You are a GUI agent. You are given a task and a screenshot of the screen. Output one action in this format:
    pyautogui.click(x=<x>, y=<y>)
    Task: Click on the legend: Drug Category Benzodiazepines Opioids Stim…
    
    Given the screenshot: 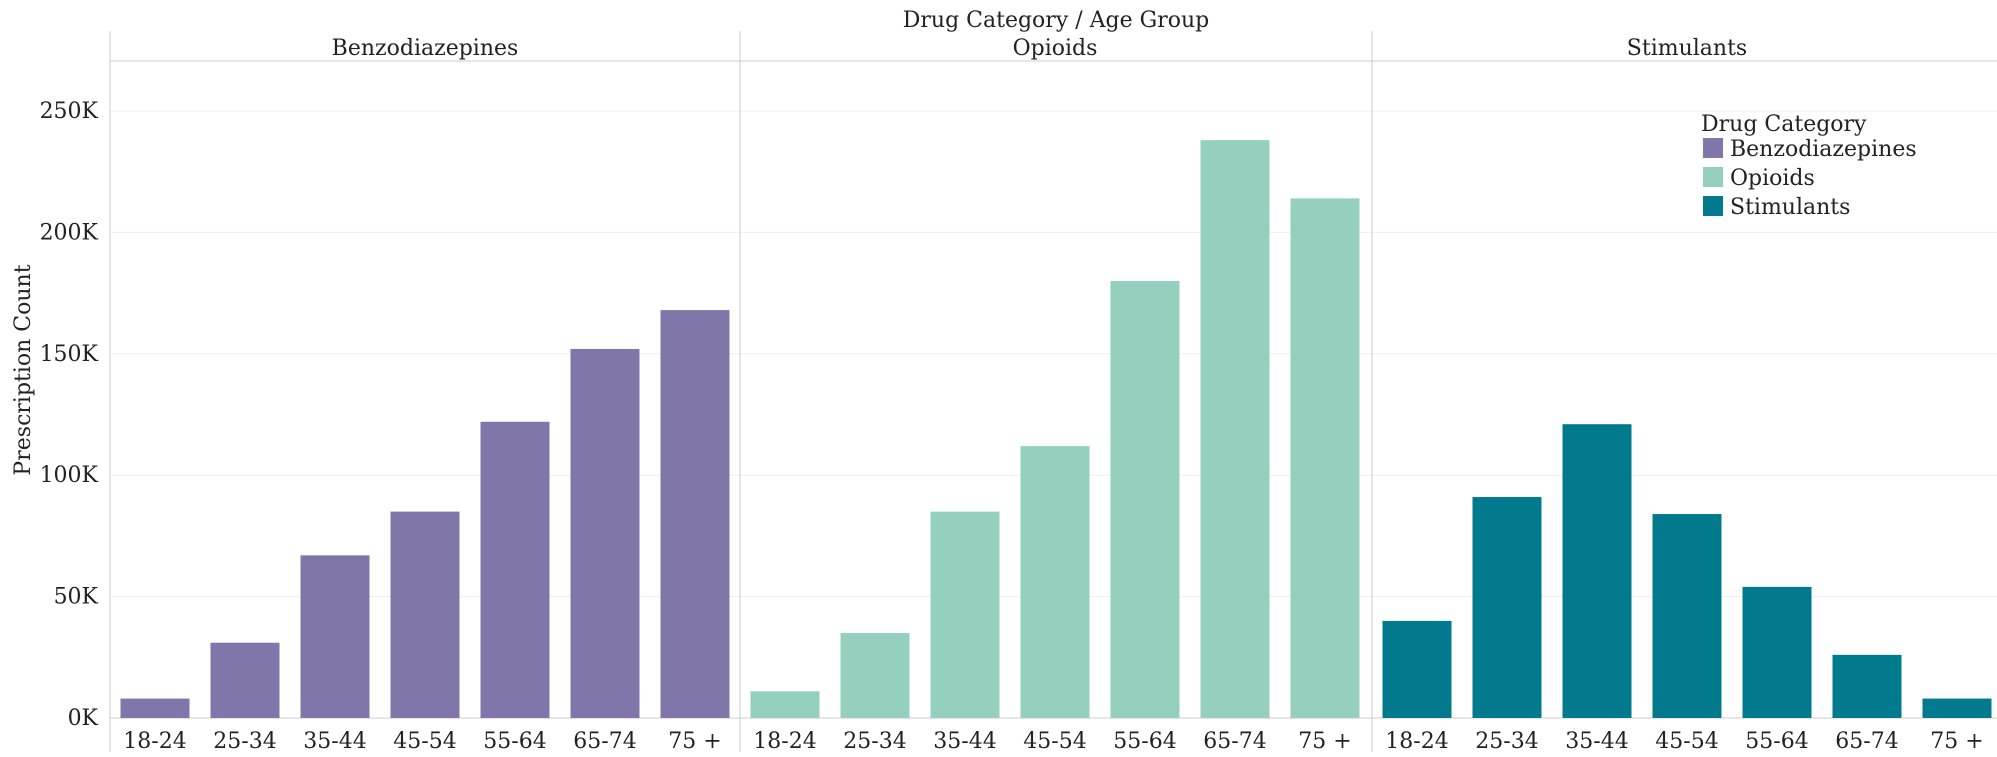 What is the action you would take?
    pyautogui.click(x=1809, y=166)
    